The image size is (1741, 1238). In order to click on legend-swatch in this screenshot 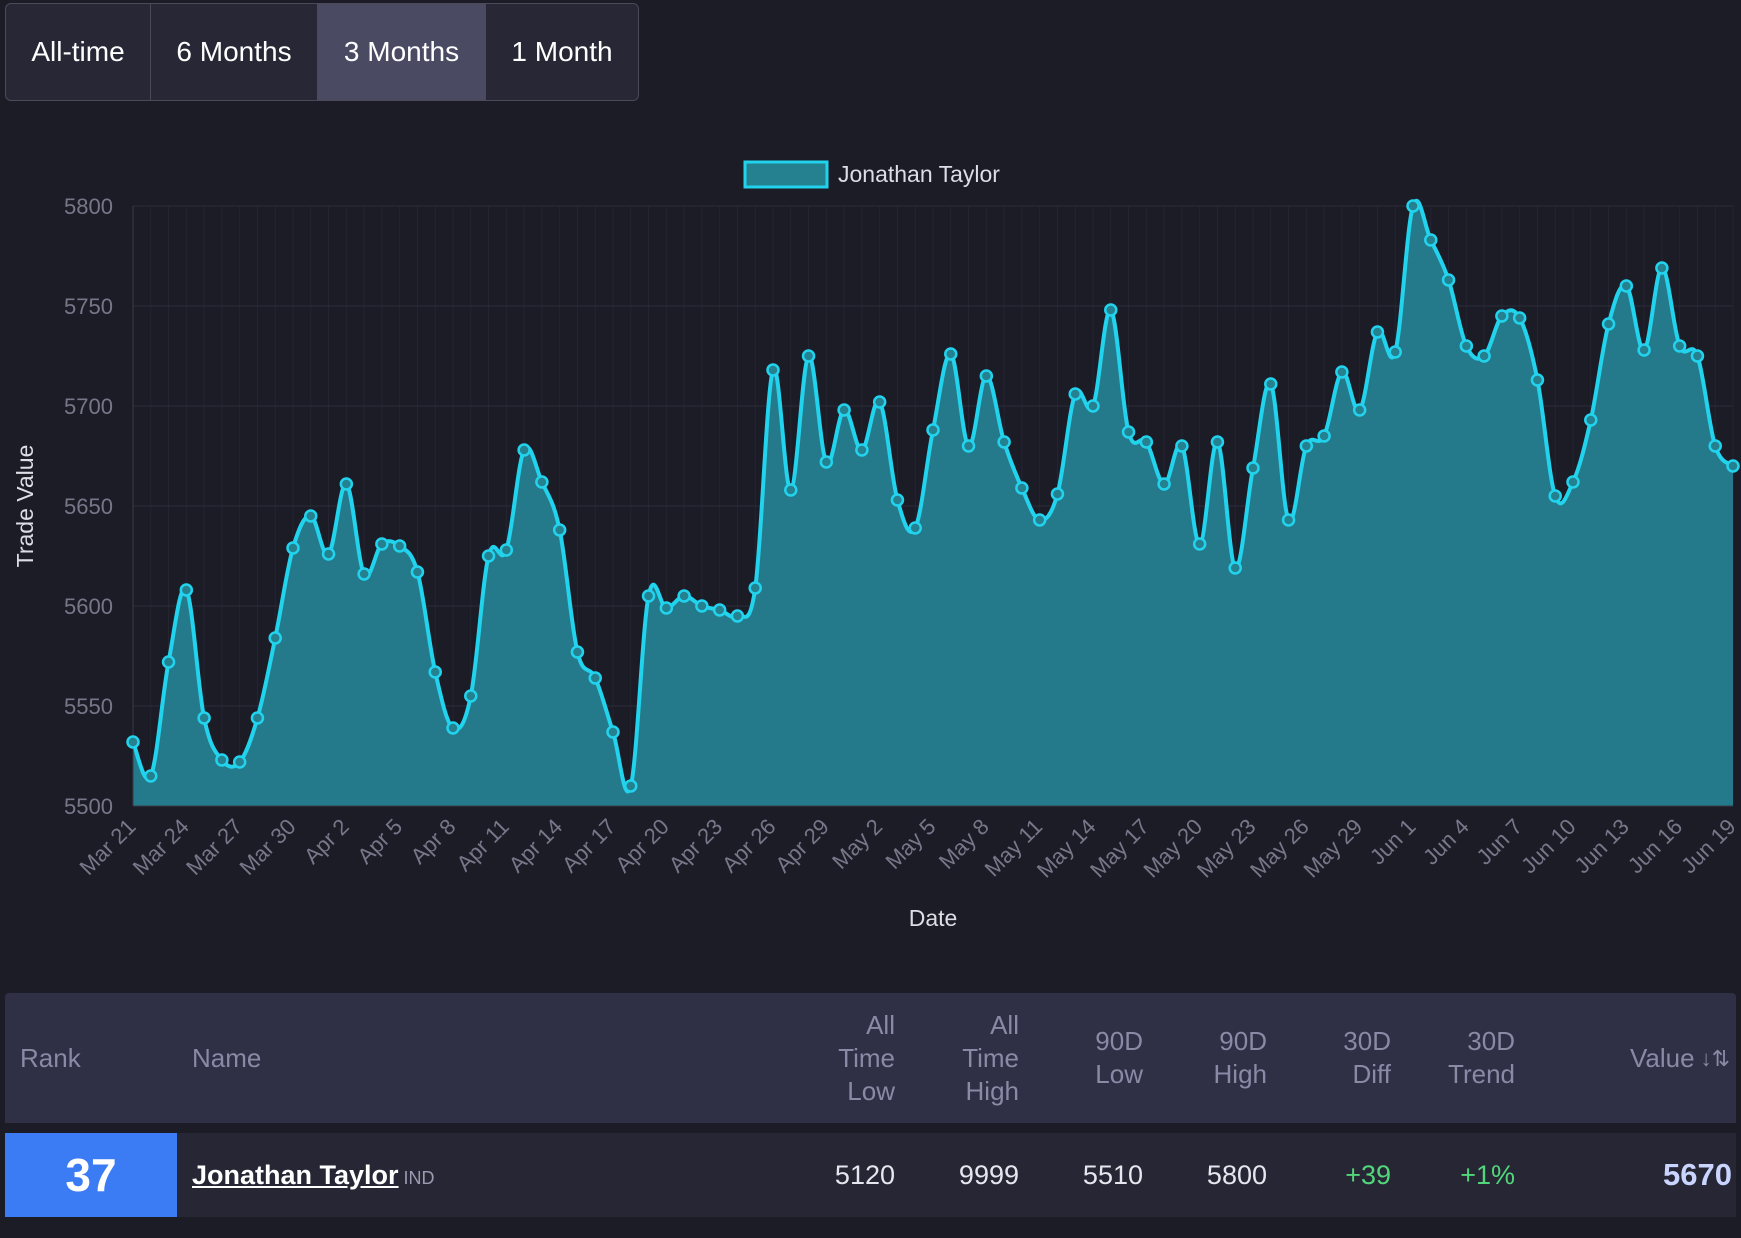, I will do `click(786, 174)`.